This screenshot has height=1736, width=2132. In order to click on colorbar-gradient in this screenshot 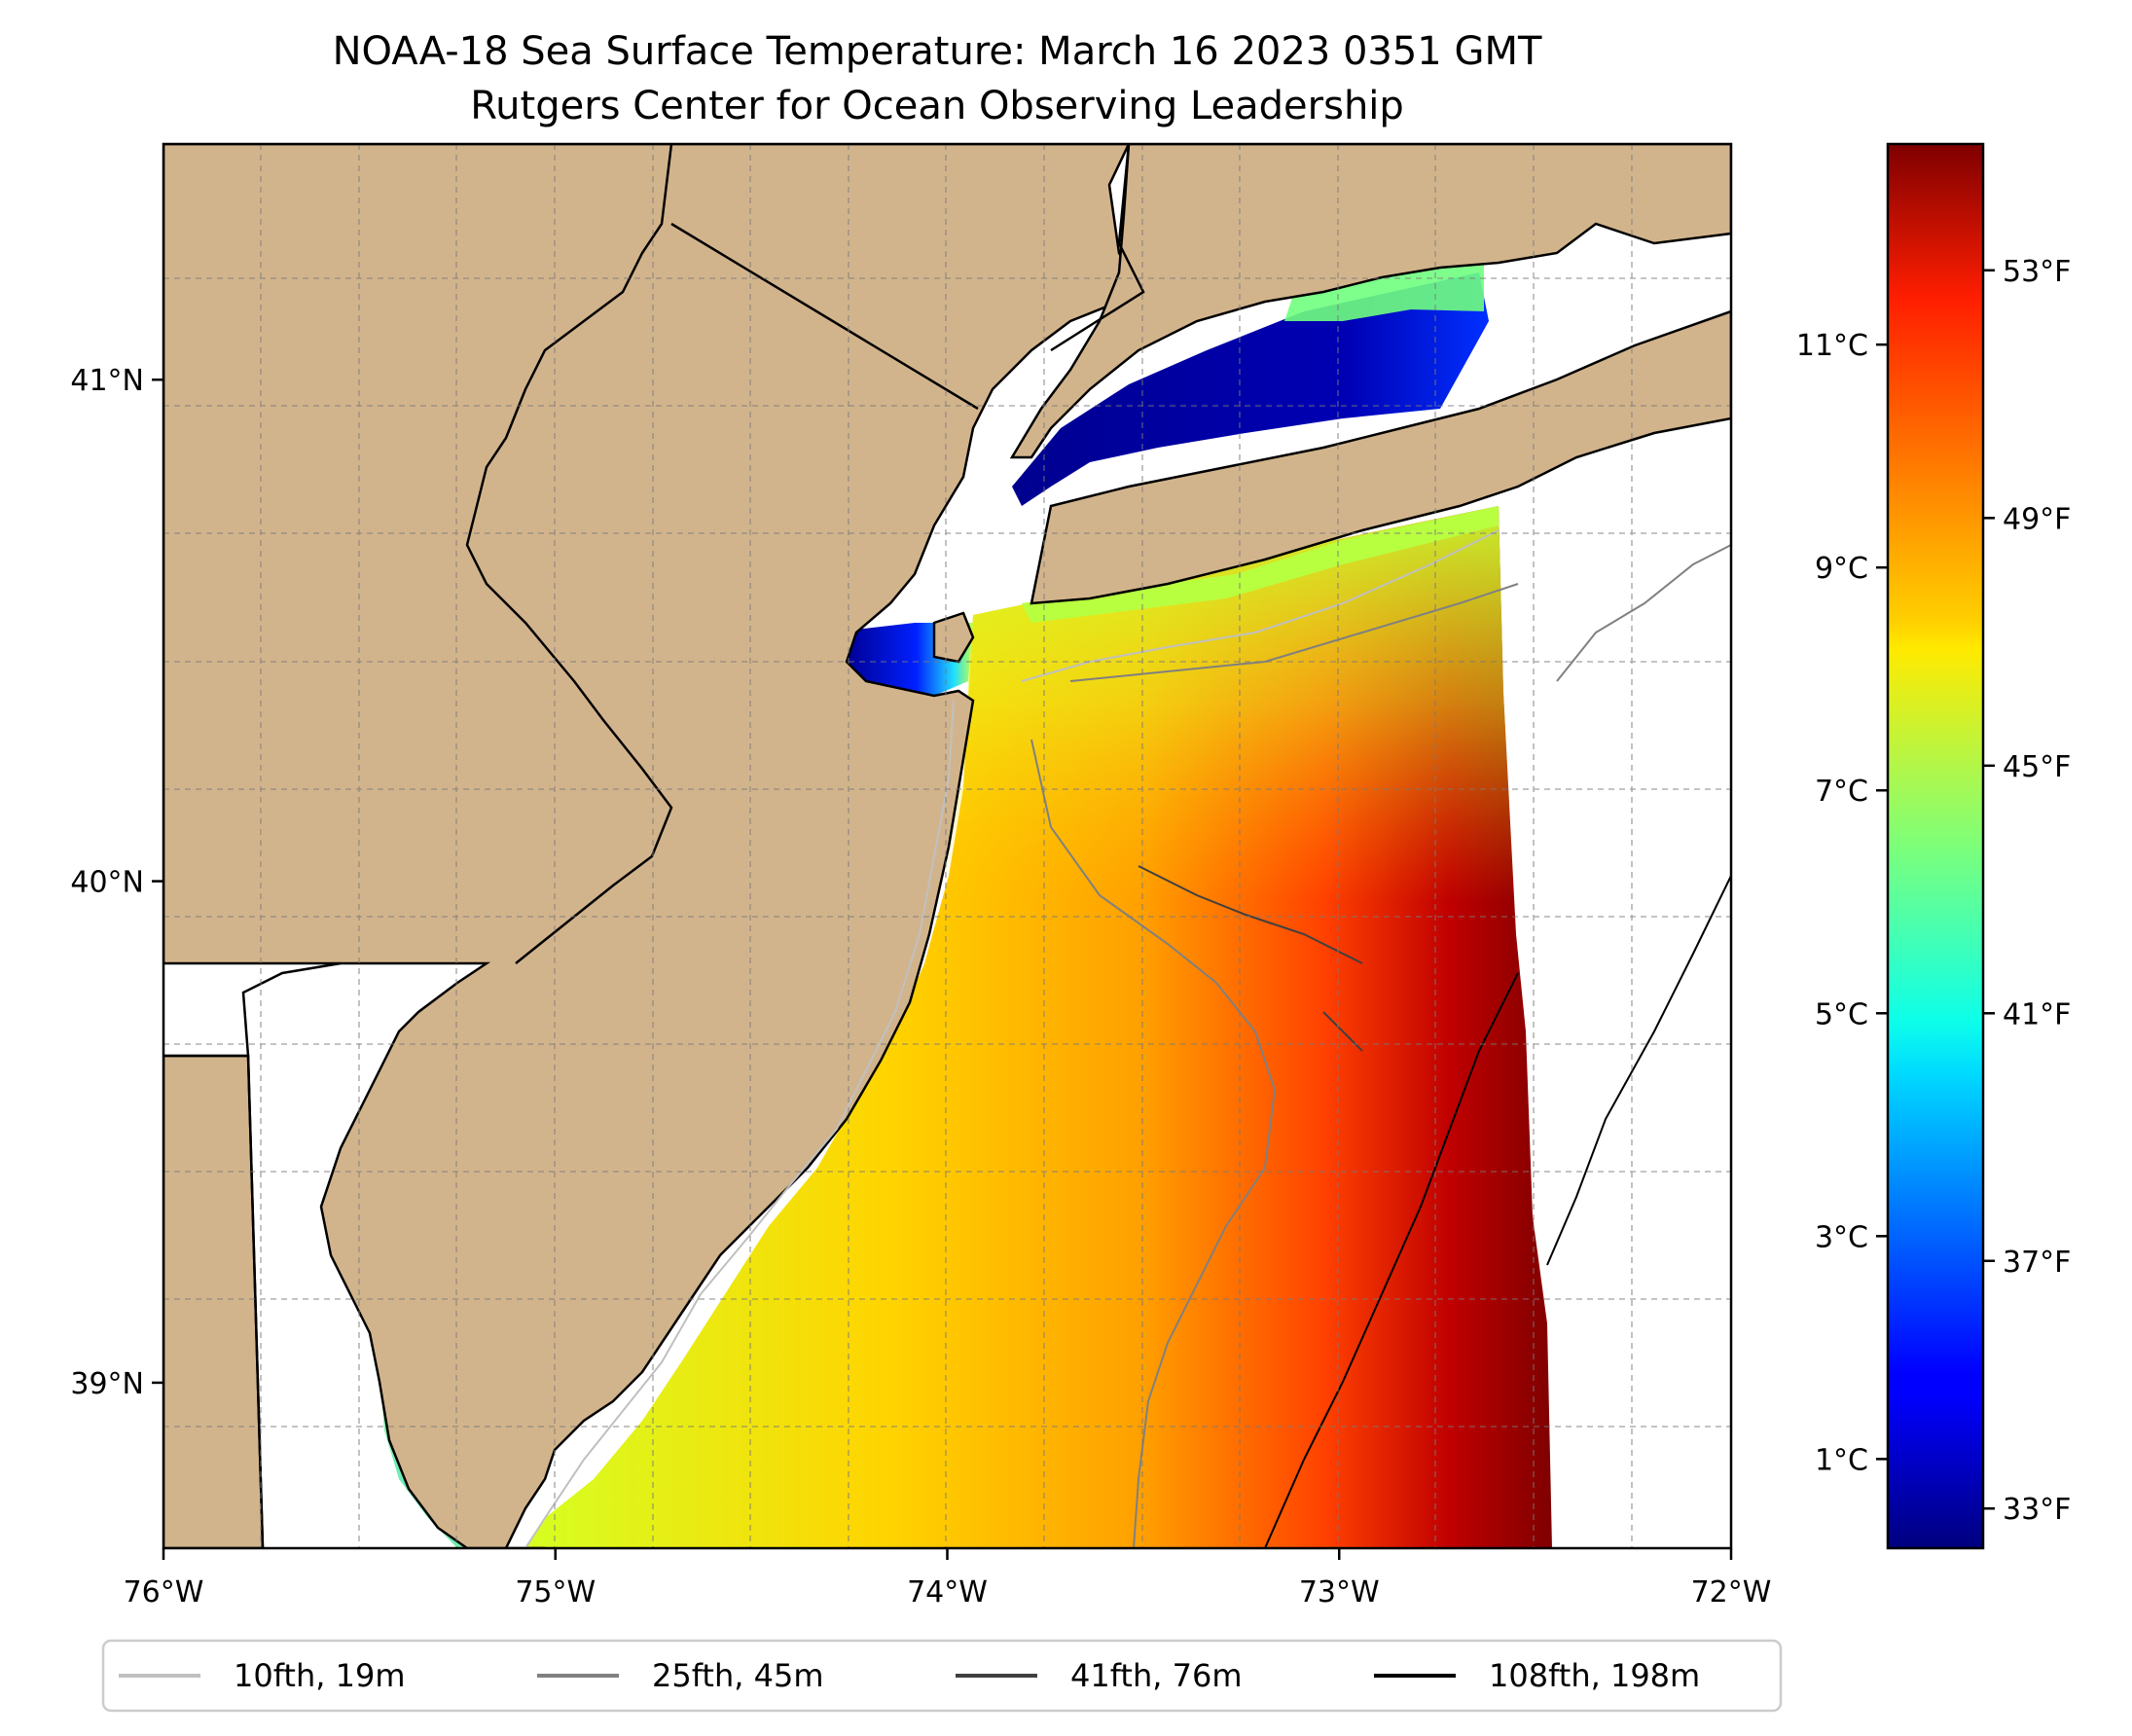, I will do `click(1936, 846)`.